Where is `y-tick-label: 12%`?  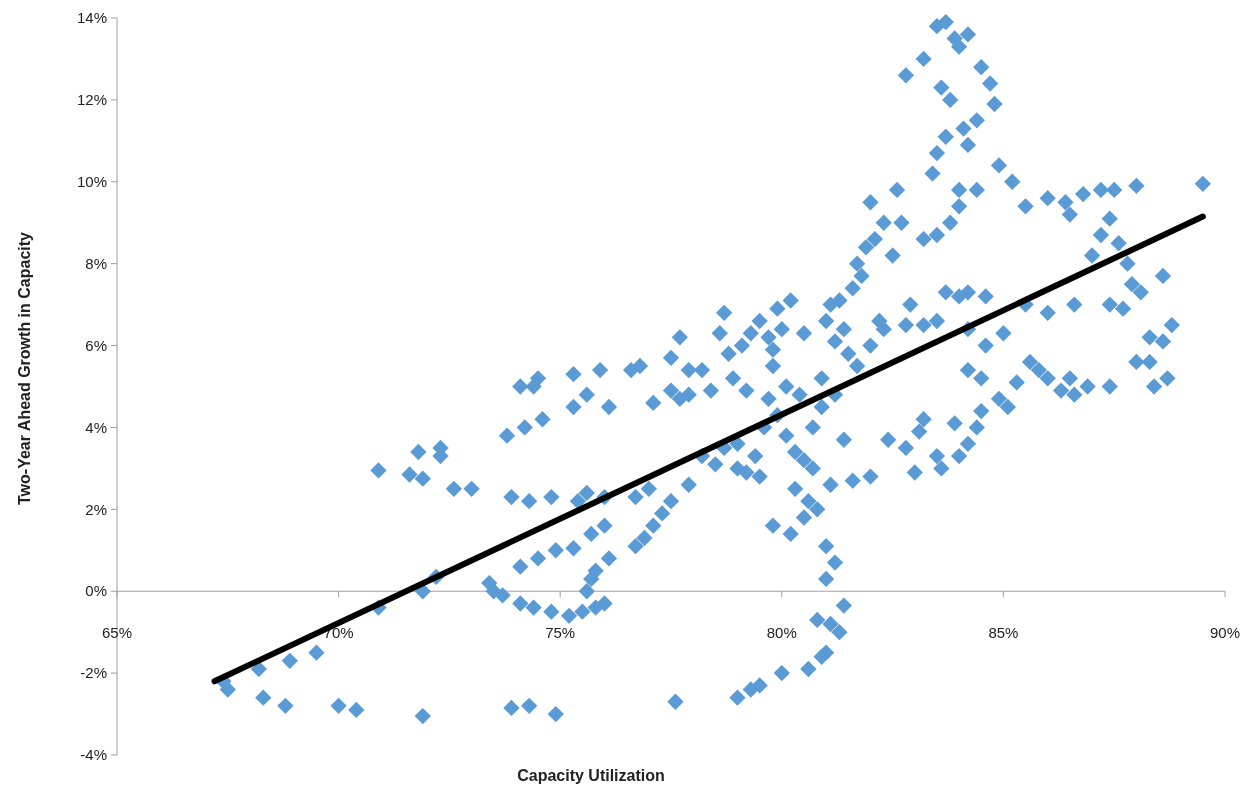
y-tick-label: 12% is located at coordinates (91, 100).